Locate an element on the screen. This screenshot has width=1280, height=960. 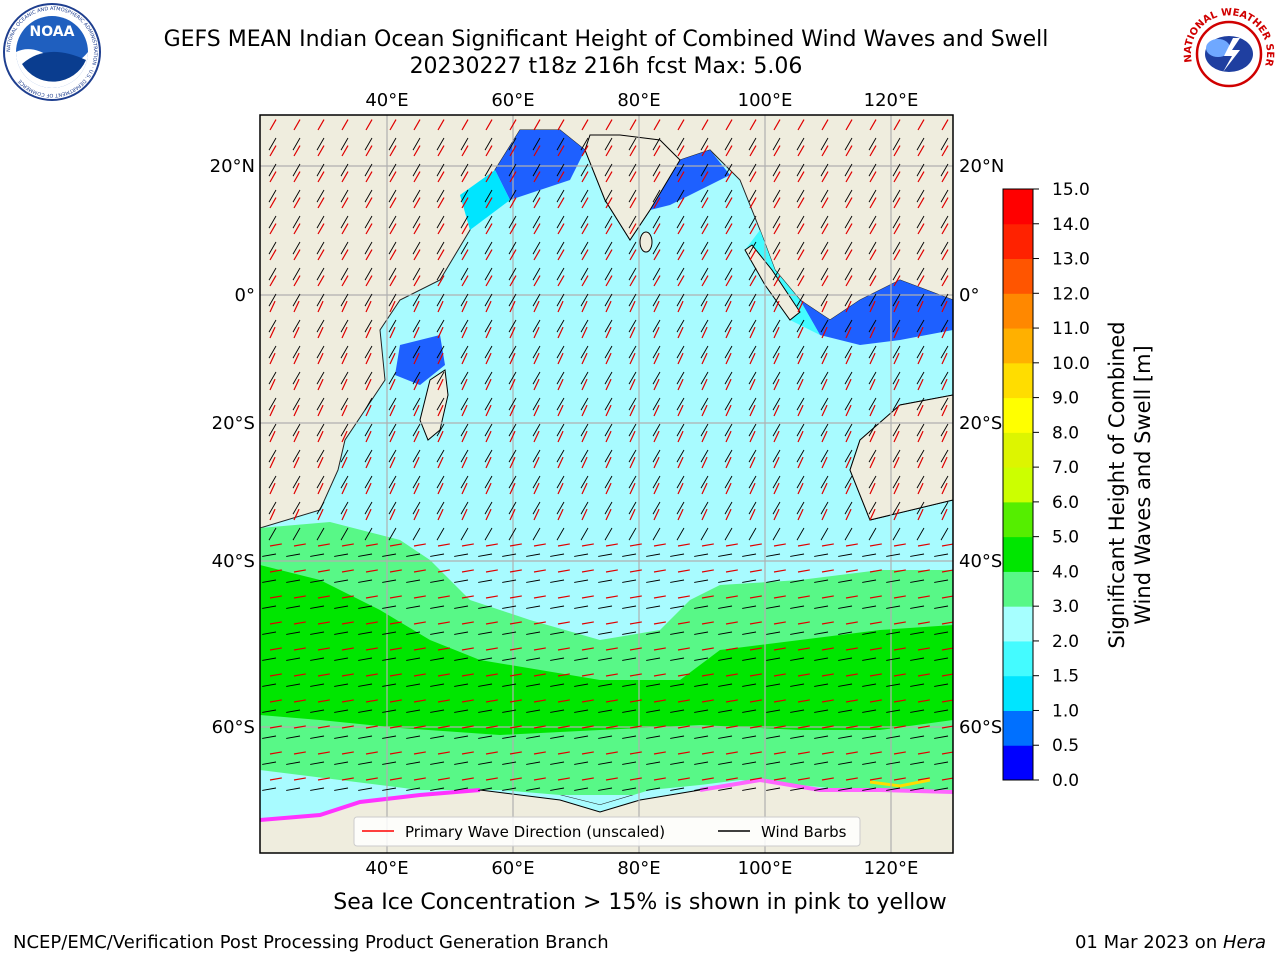
lat-tick-right: 60°S is located at coordinates (980, 727).